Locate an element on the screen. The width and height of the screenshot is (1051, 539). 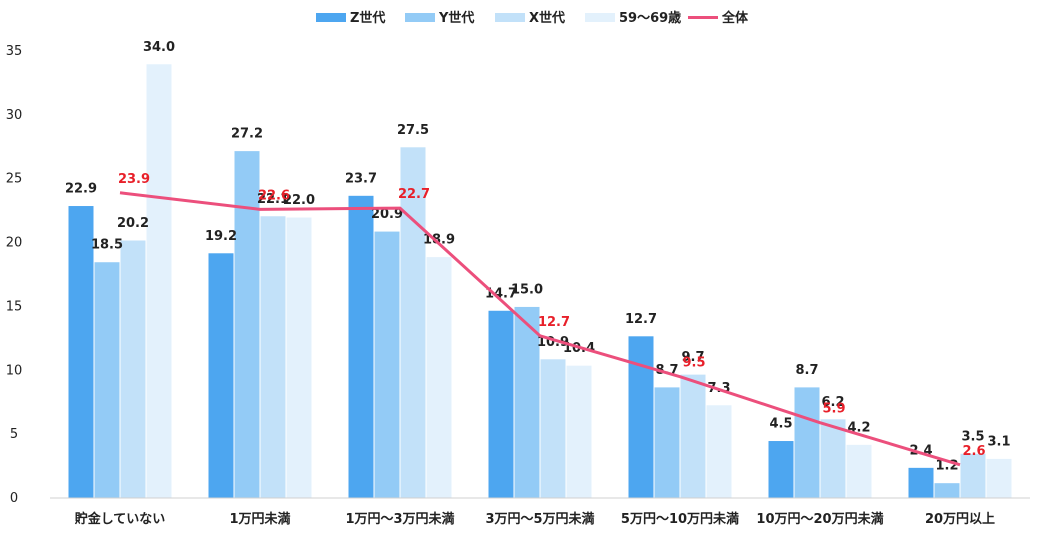
x-category-label: 1万円～3万円未満 is located at coordinates (399, 519).